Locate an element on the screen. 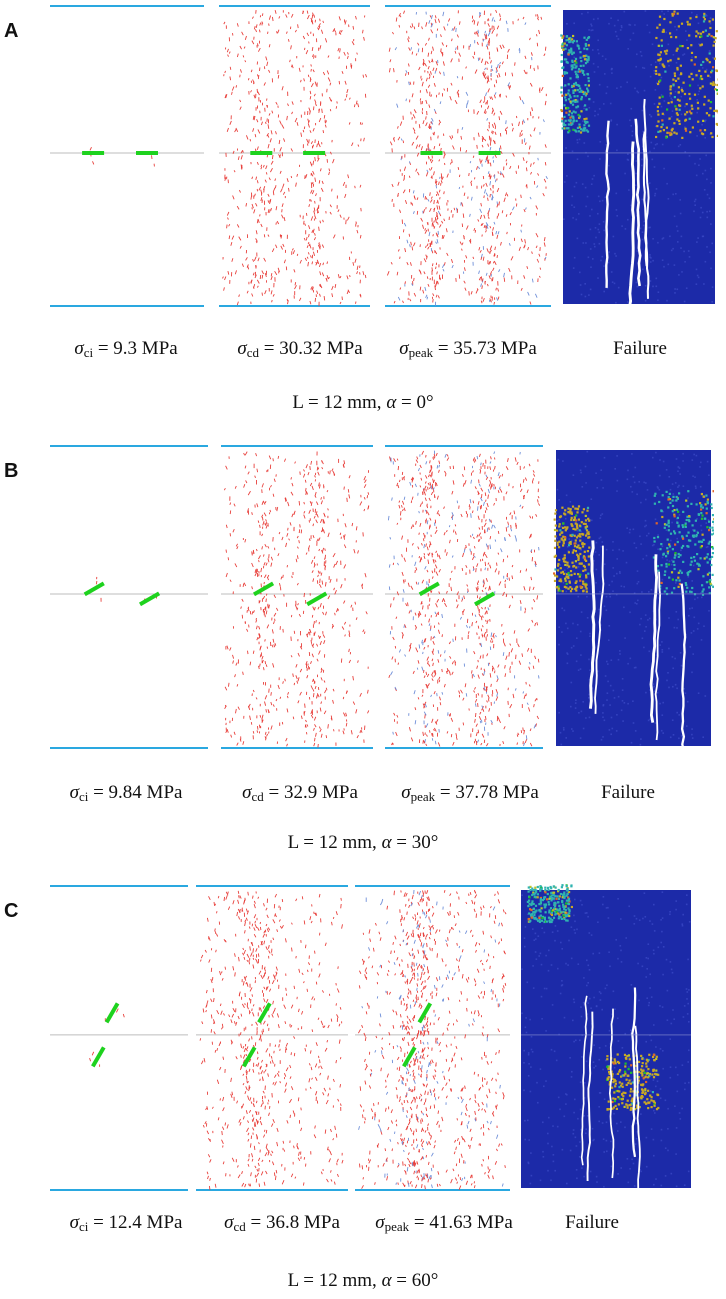 This screenshot has width=726, height=1299. stress-peak-caption: σpeak = 41.63 MPa is located at coordinates (444, 1223).